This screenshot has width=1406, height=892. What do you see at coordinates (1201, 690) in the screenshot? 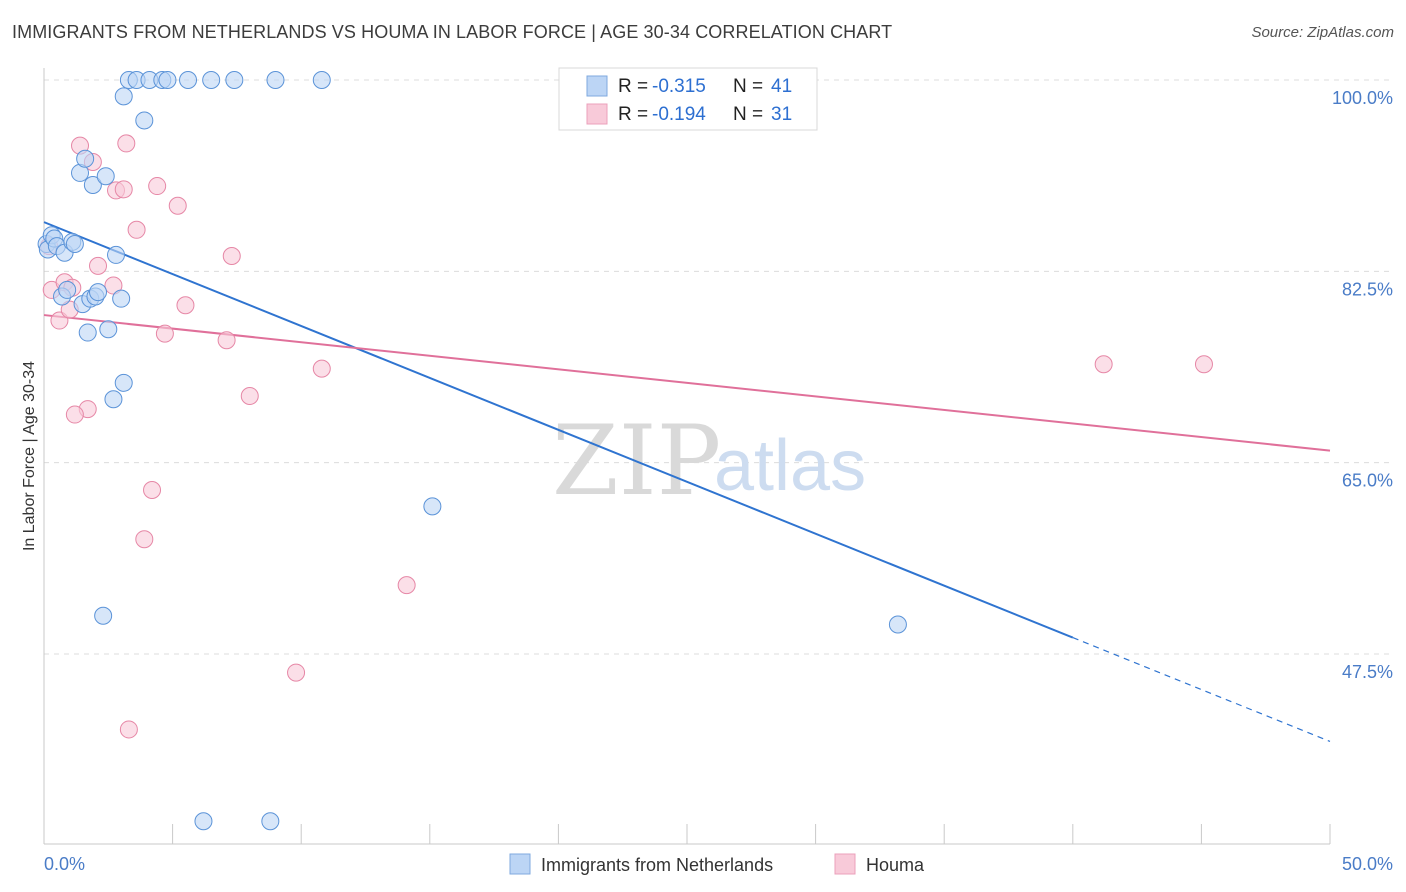
I see `trend-line-netherlands-extension` at bounding box center [1201, 690].